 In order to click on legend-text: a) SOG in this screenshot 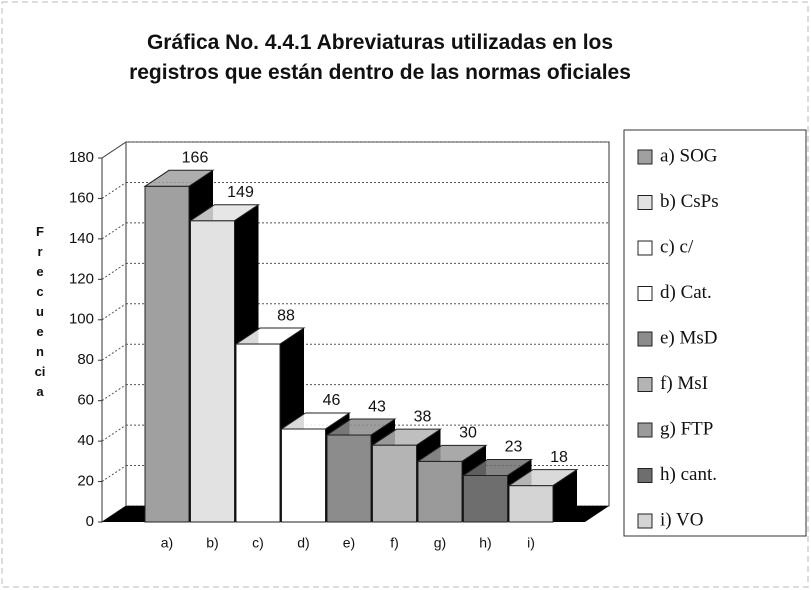, I will do `click(689, 155)`.